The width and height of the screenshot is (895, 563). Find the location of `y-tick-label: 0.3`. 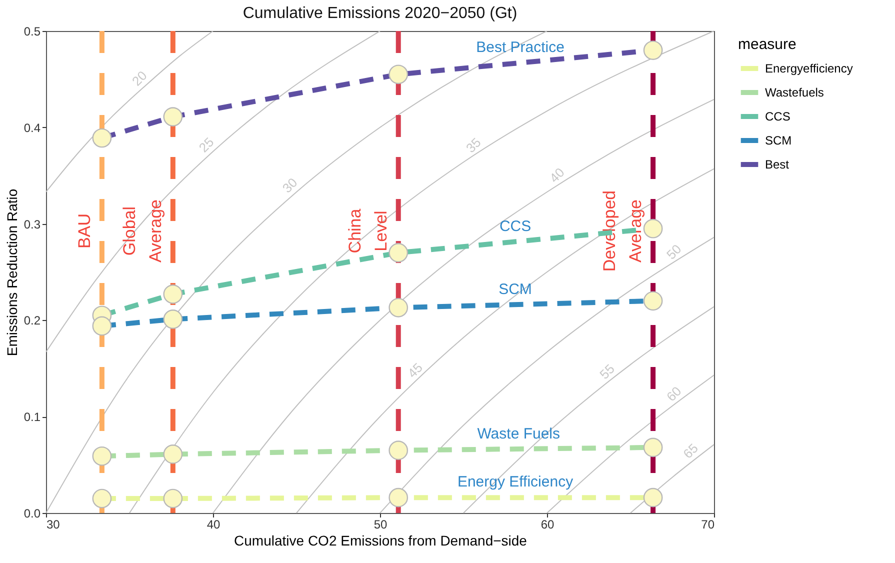

y-tick-label: 0.3 is located at coordinates (32, 224).